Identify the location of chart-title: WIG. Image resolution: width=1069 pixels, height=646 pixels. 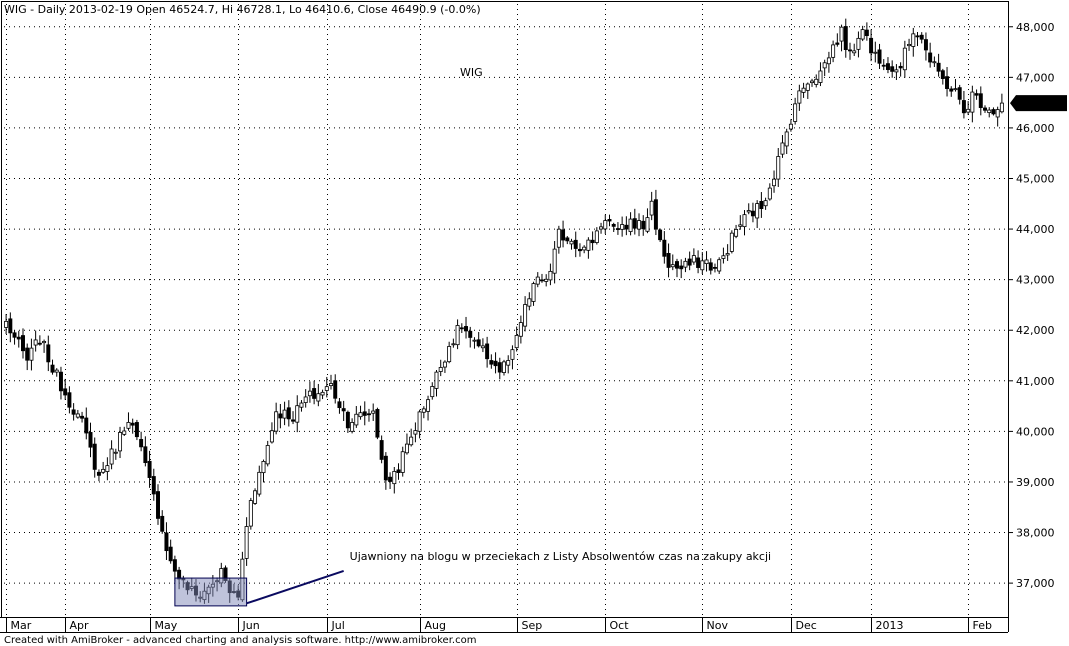
(471, 72).